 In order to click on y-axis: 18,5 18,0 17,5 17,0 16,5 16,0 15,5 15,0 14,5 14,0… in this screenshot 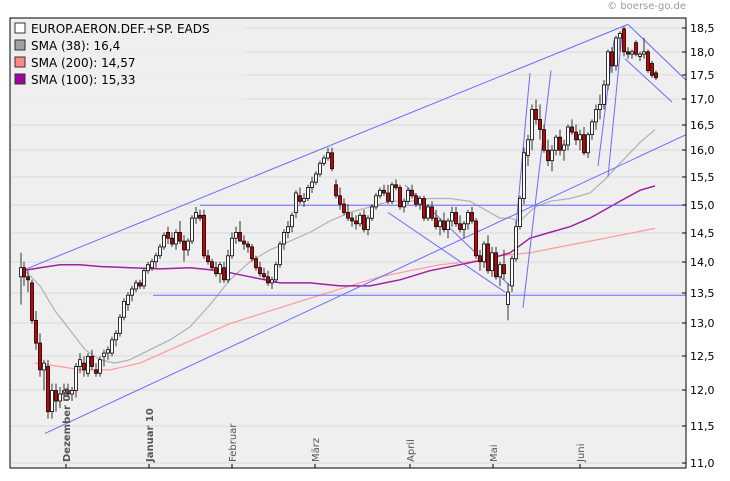, I will do `click(698, 246)`.